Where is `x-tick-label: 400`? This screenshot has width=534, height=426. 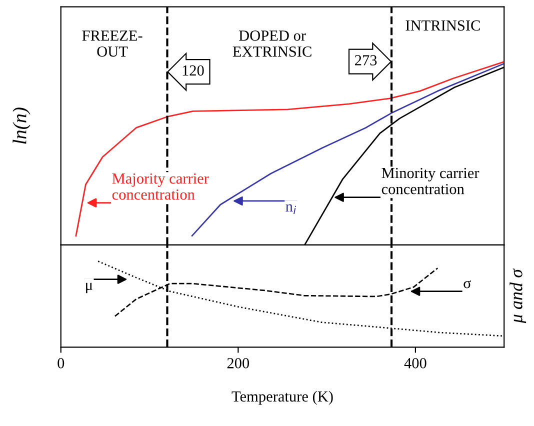 x-tick-label: 400 is located at coordinates (415, 363).